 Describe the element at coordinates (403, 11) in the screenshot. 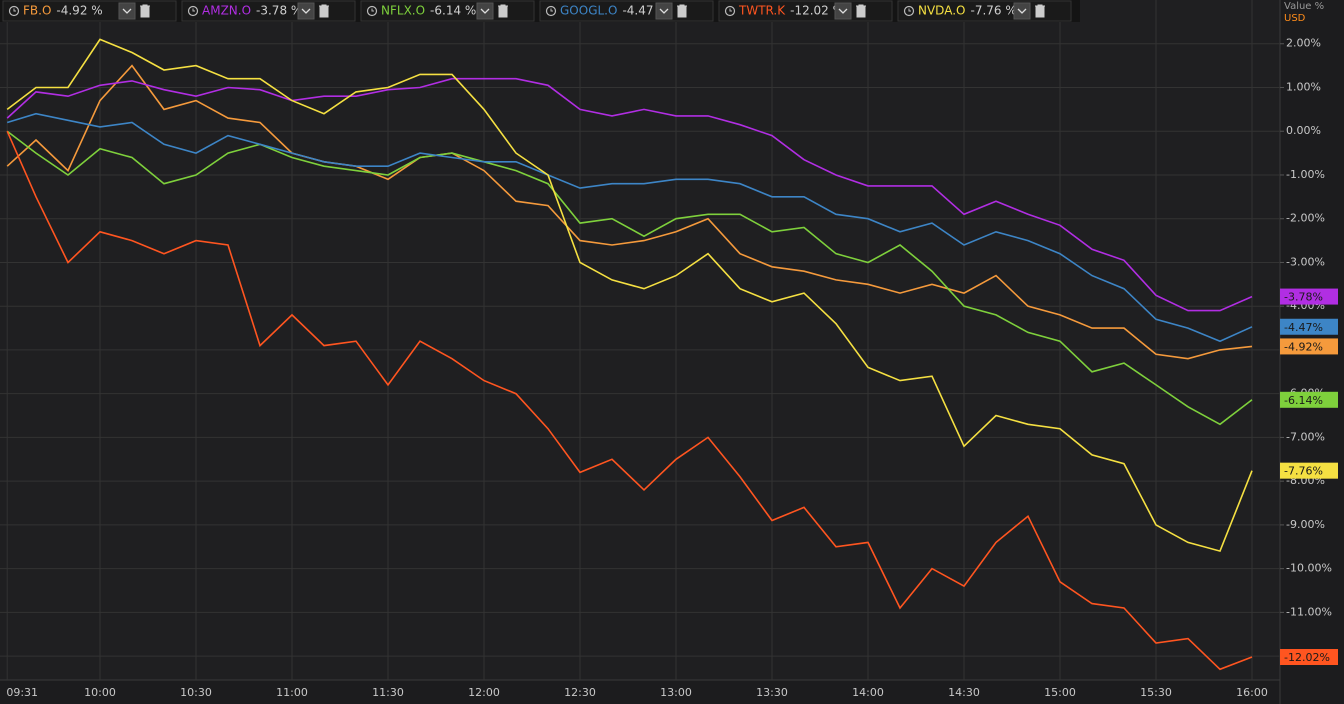

I see `legend-name: NFLX.O` at that location.